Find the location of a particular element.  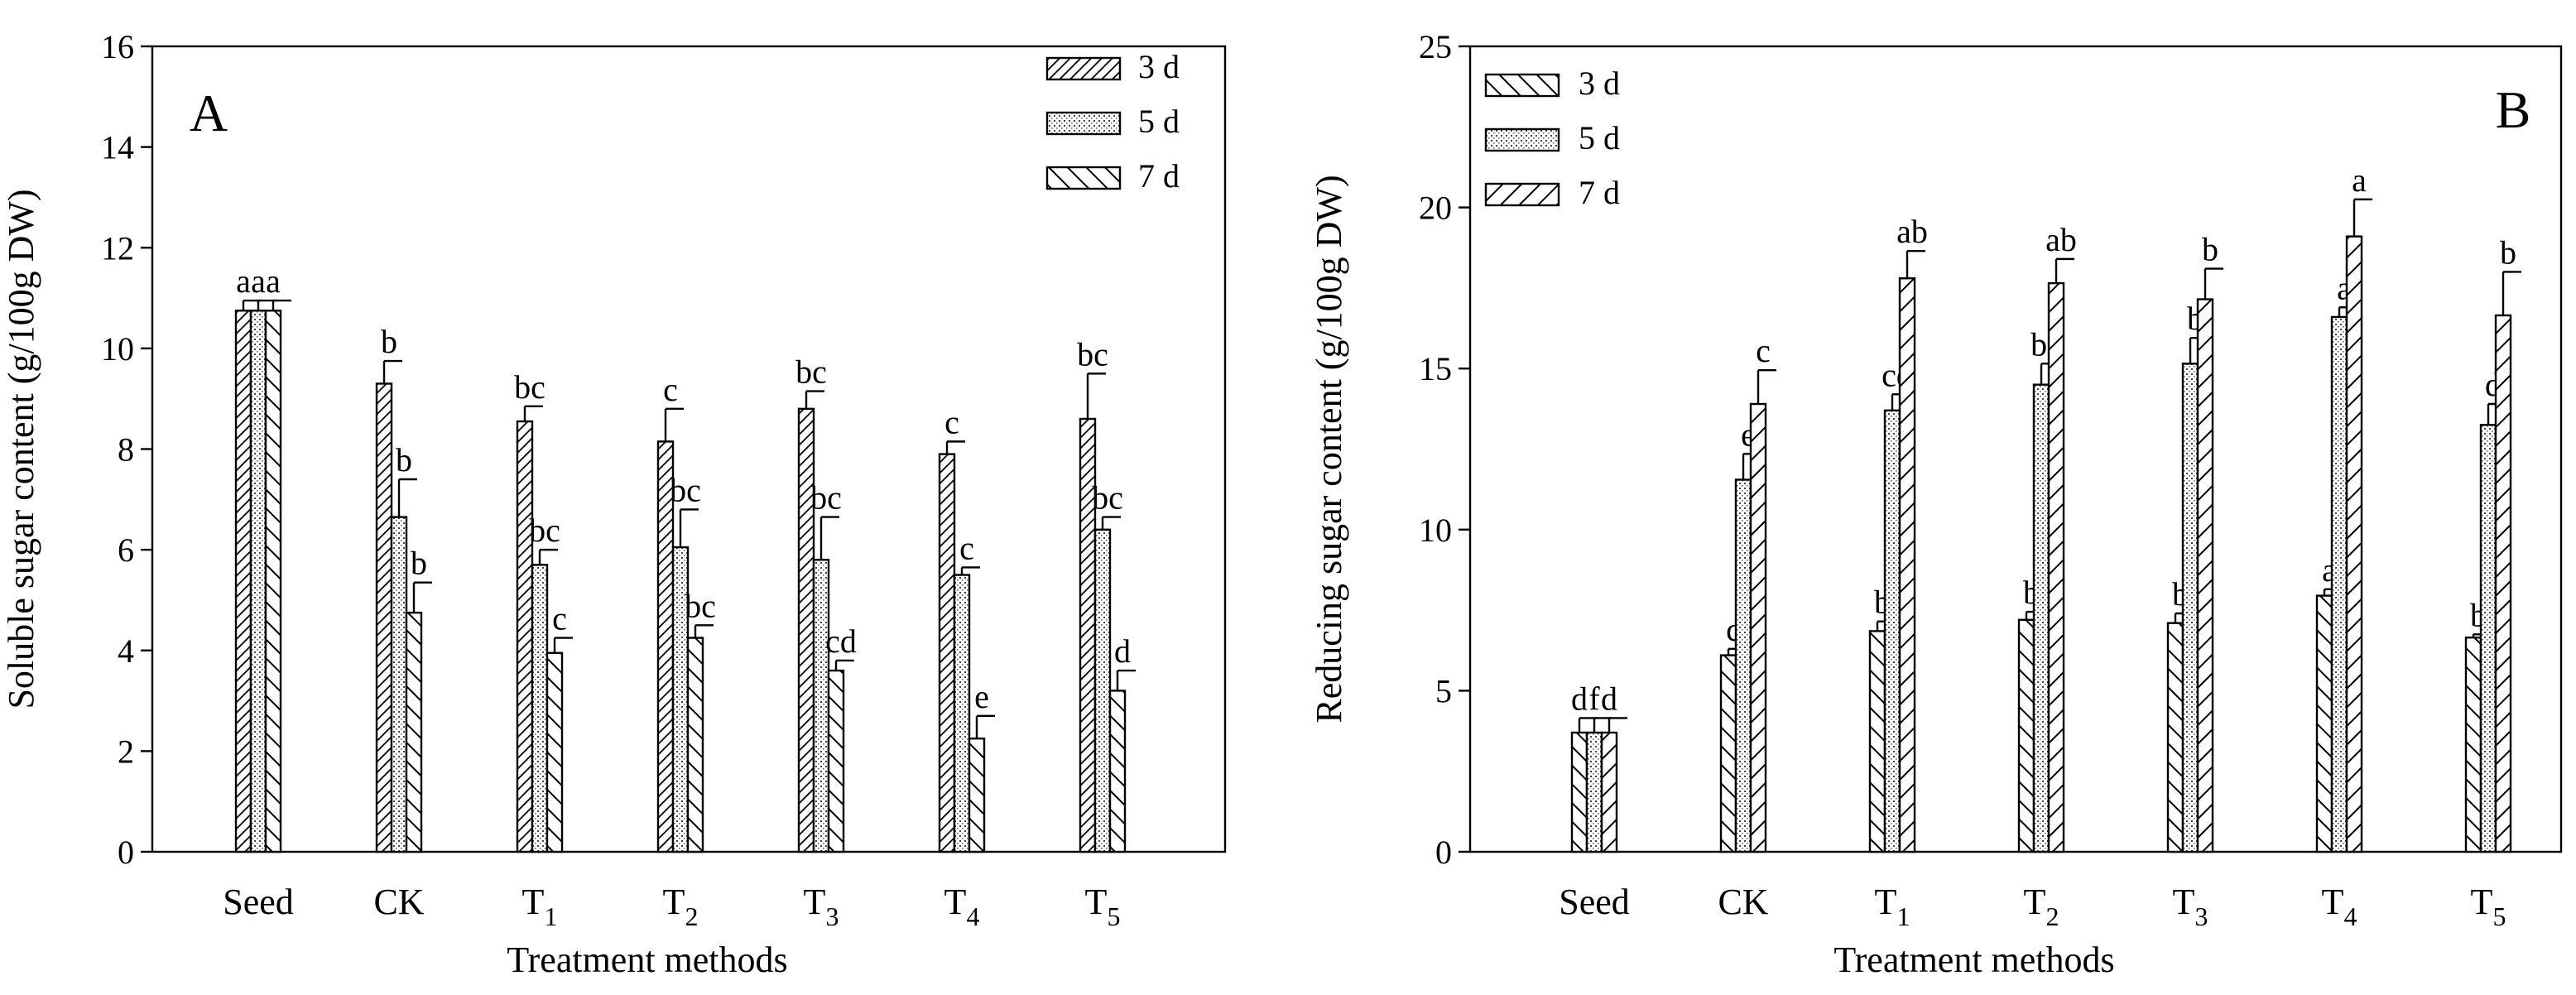

y-axis-title: Reducing sugar content (g/100g DW) is located at coordinates (1329, 449).